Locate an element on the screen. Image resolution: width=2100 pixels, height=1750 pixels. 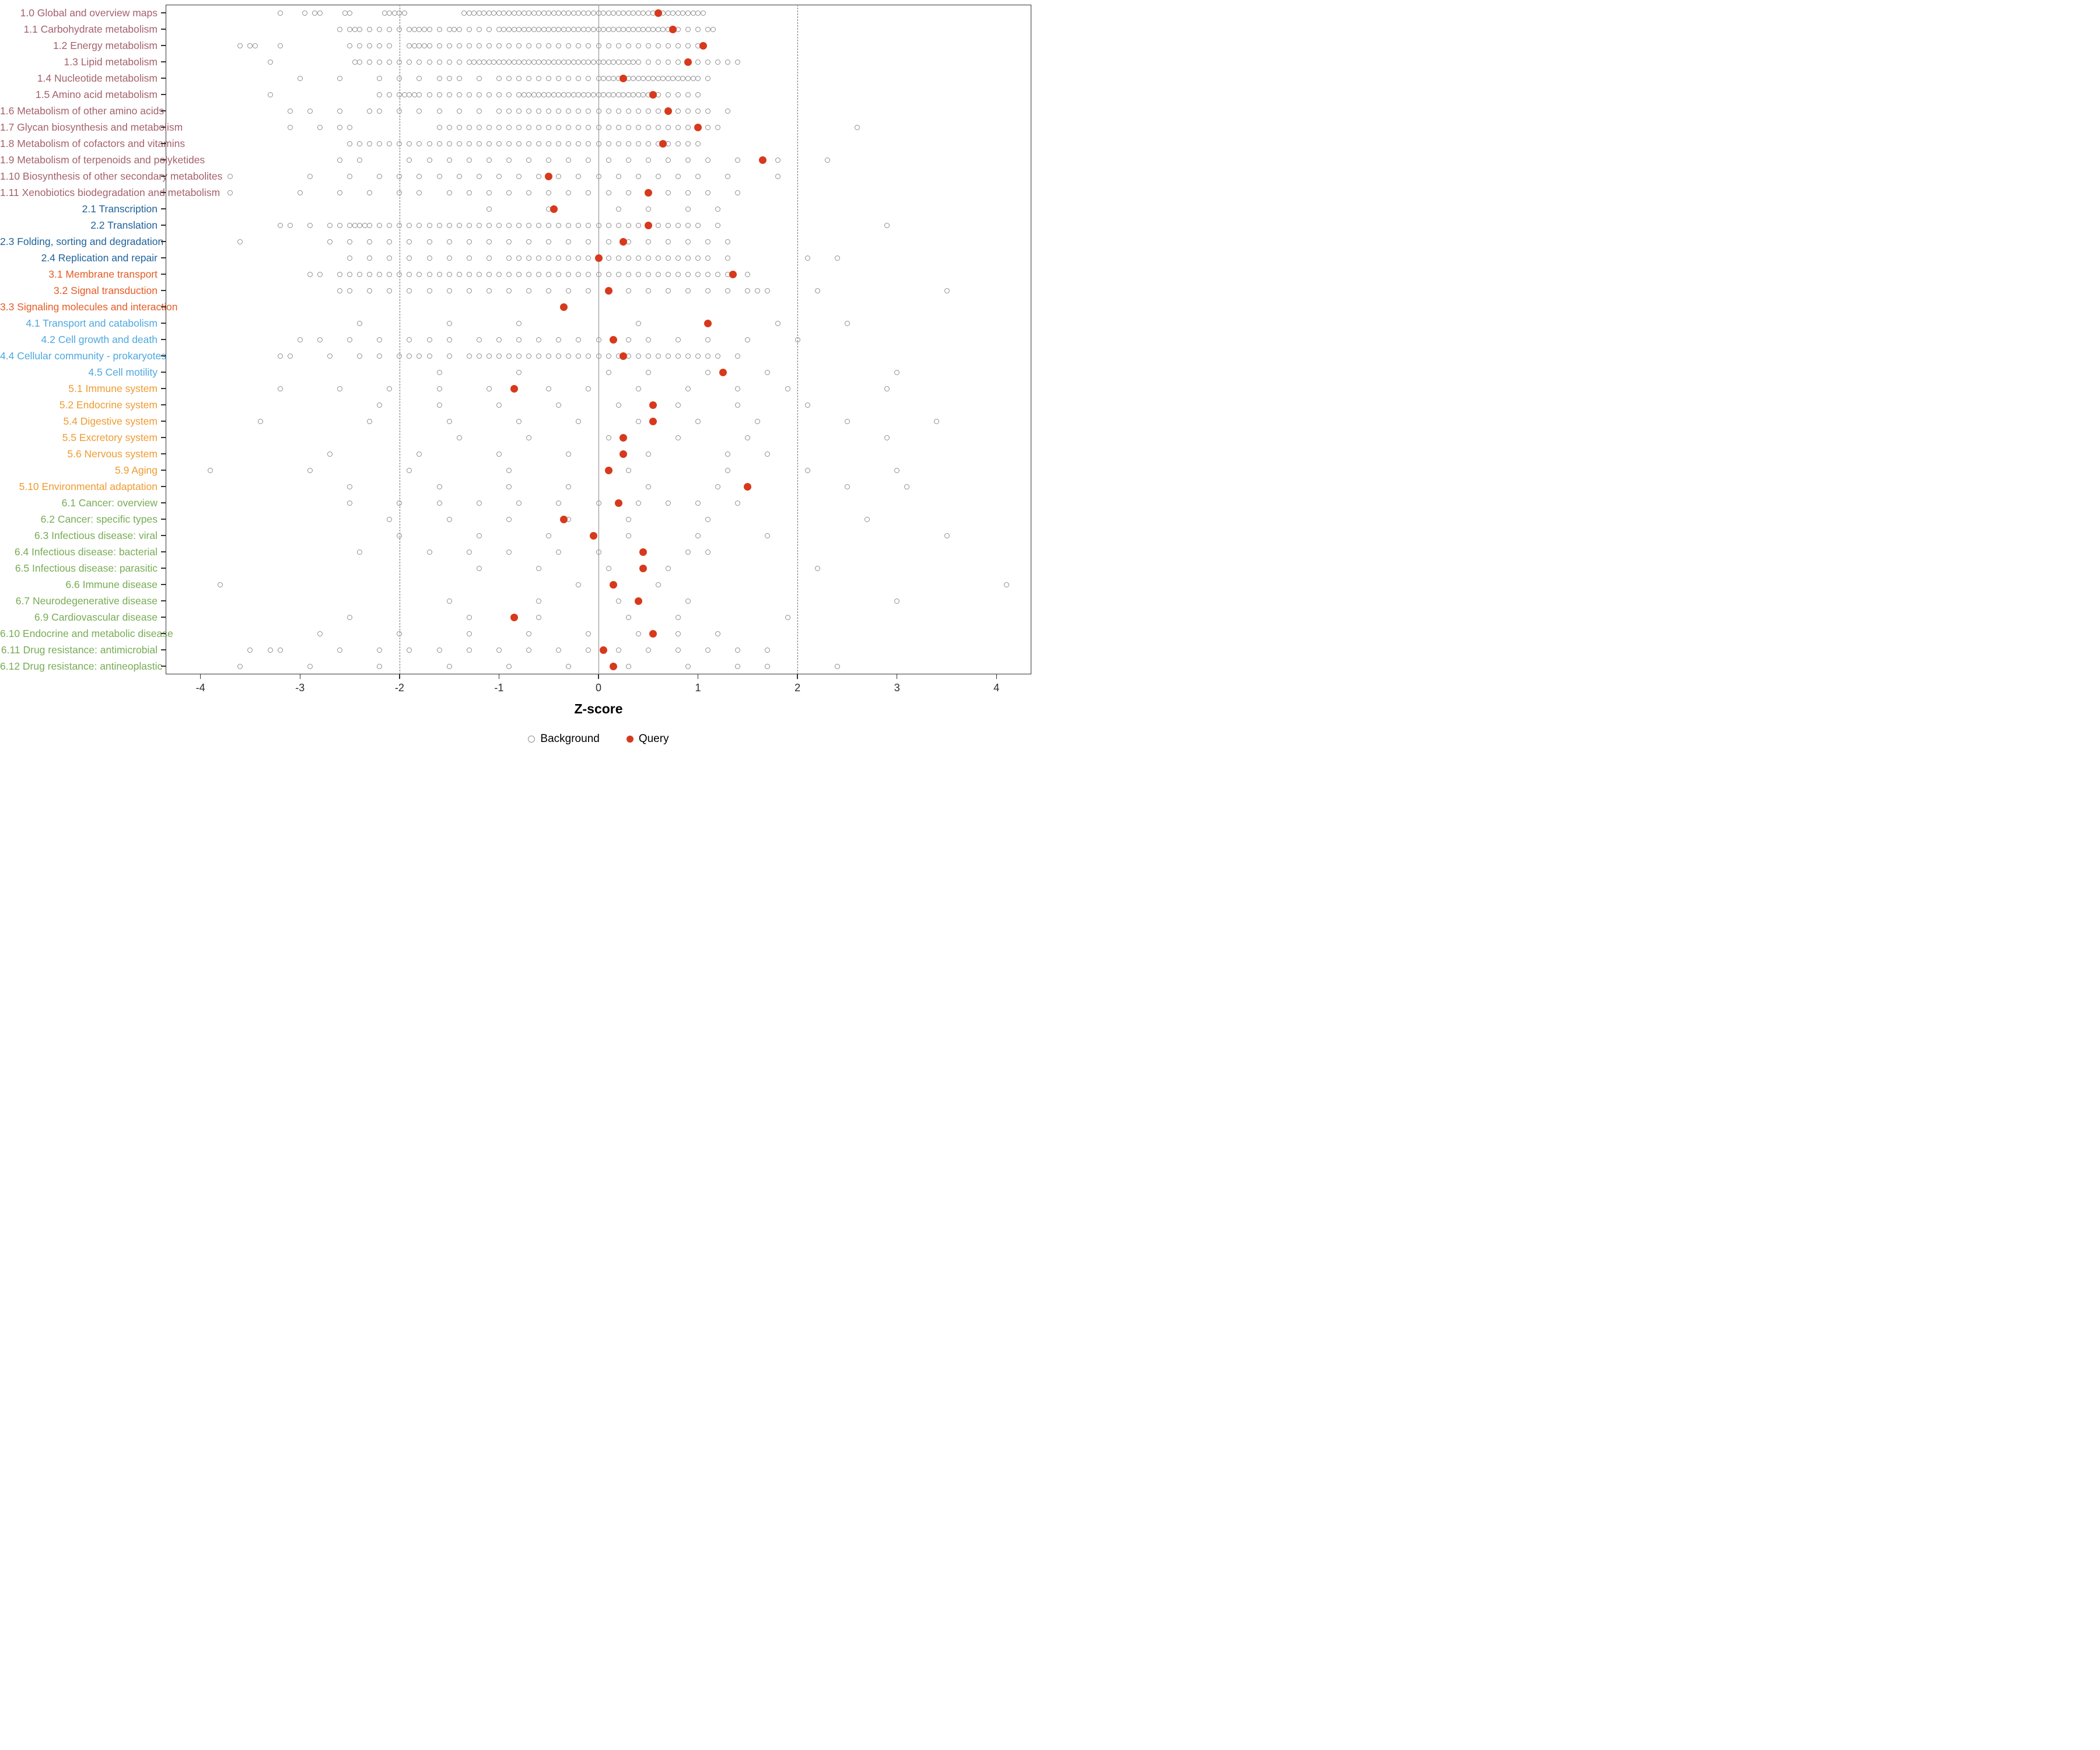
x-axis-tick-label: 3 is located at coordinates (897, 688).